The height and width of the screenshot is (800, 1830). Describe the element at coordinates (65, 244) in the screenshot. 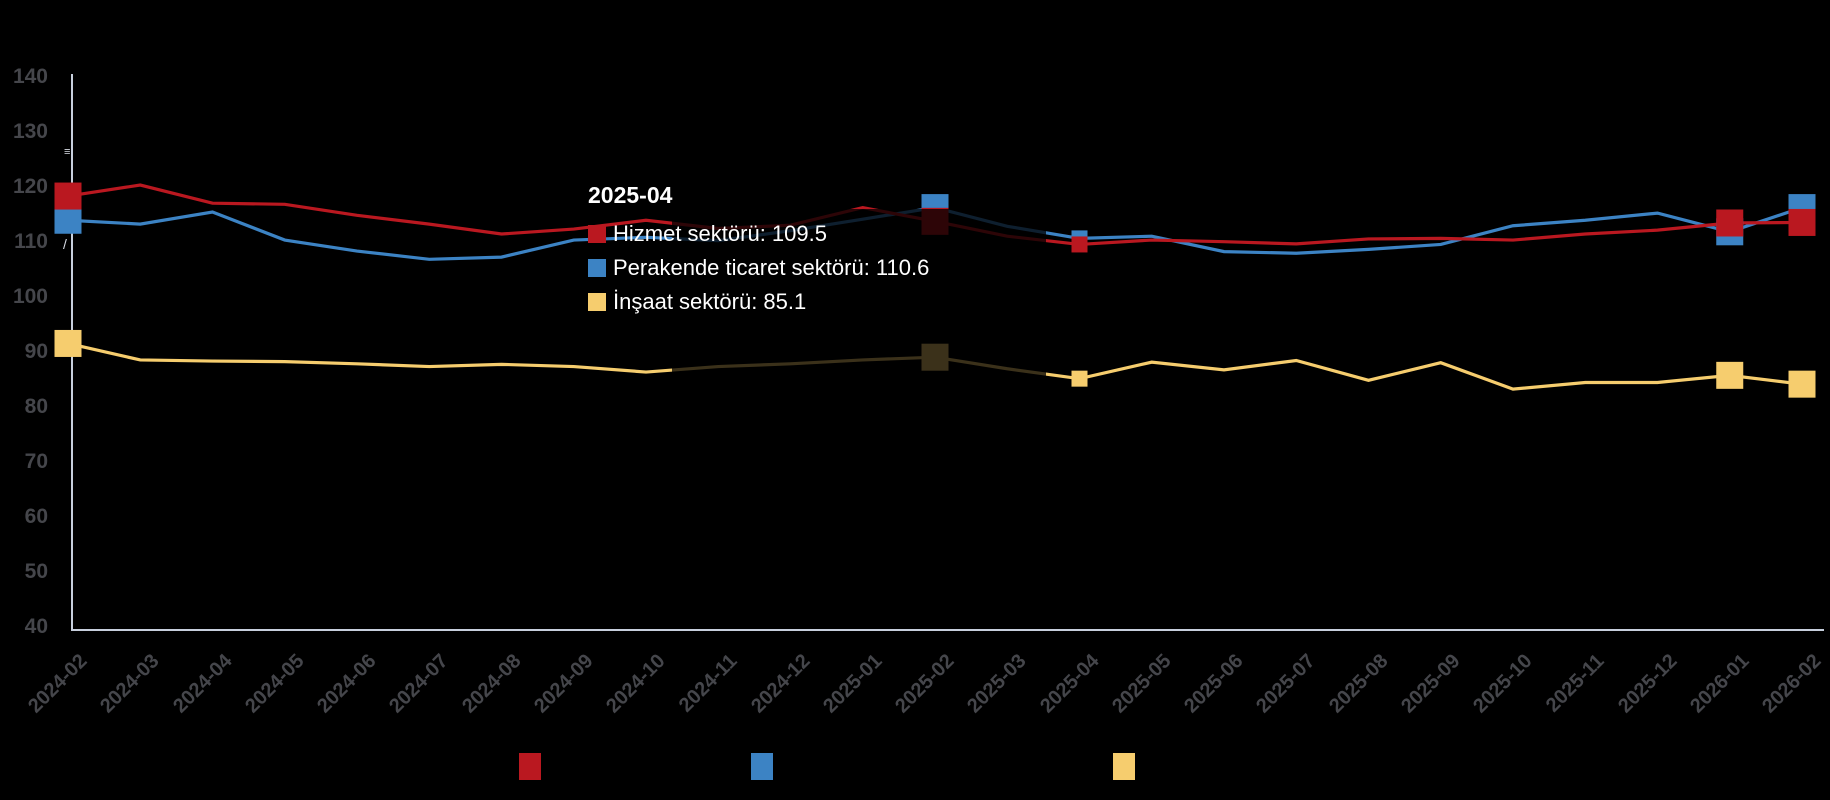

I see `y-axis-break-mark-2: /` at that location.